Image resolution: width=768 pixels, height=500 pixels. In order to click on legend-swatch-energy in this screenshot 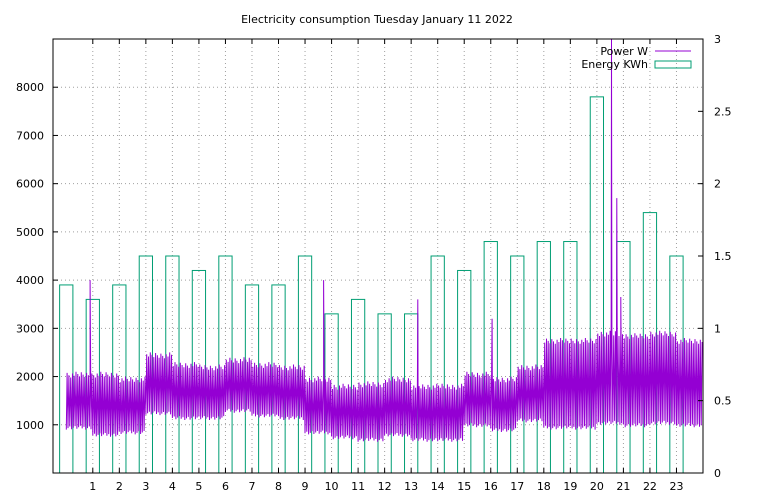, I will do `click(673, 64)`.